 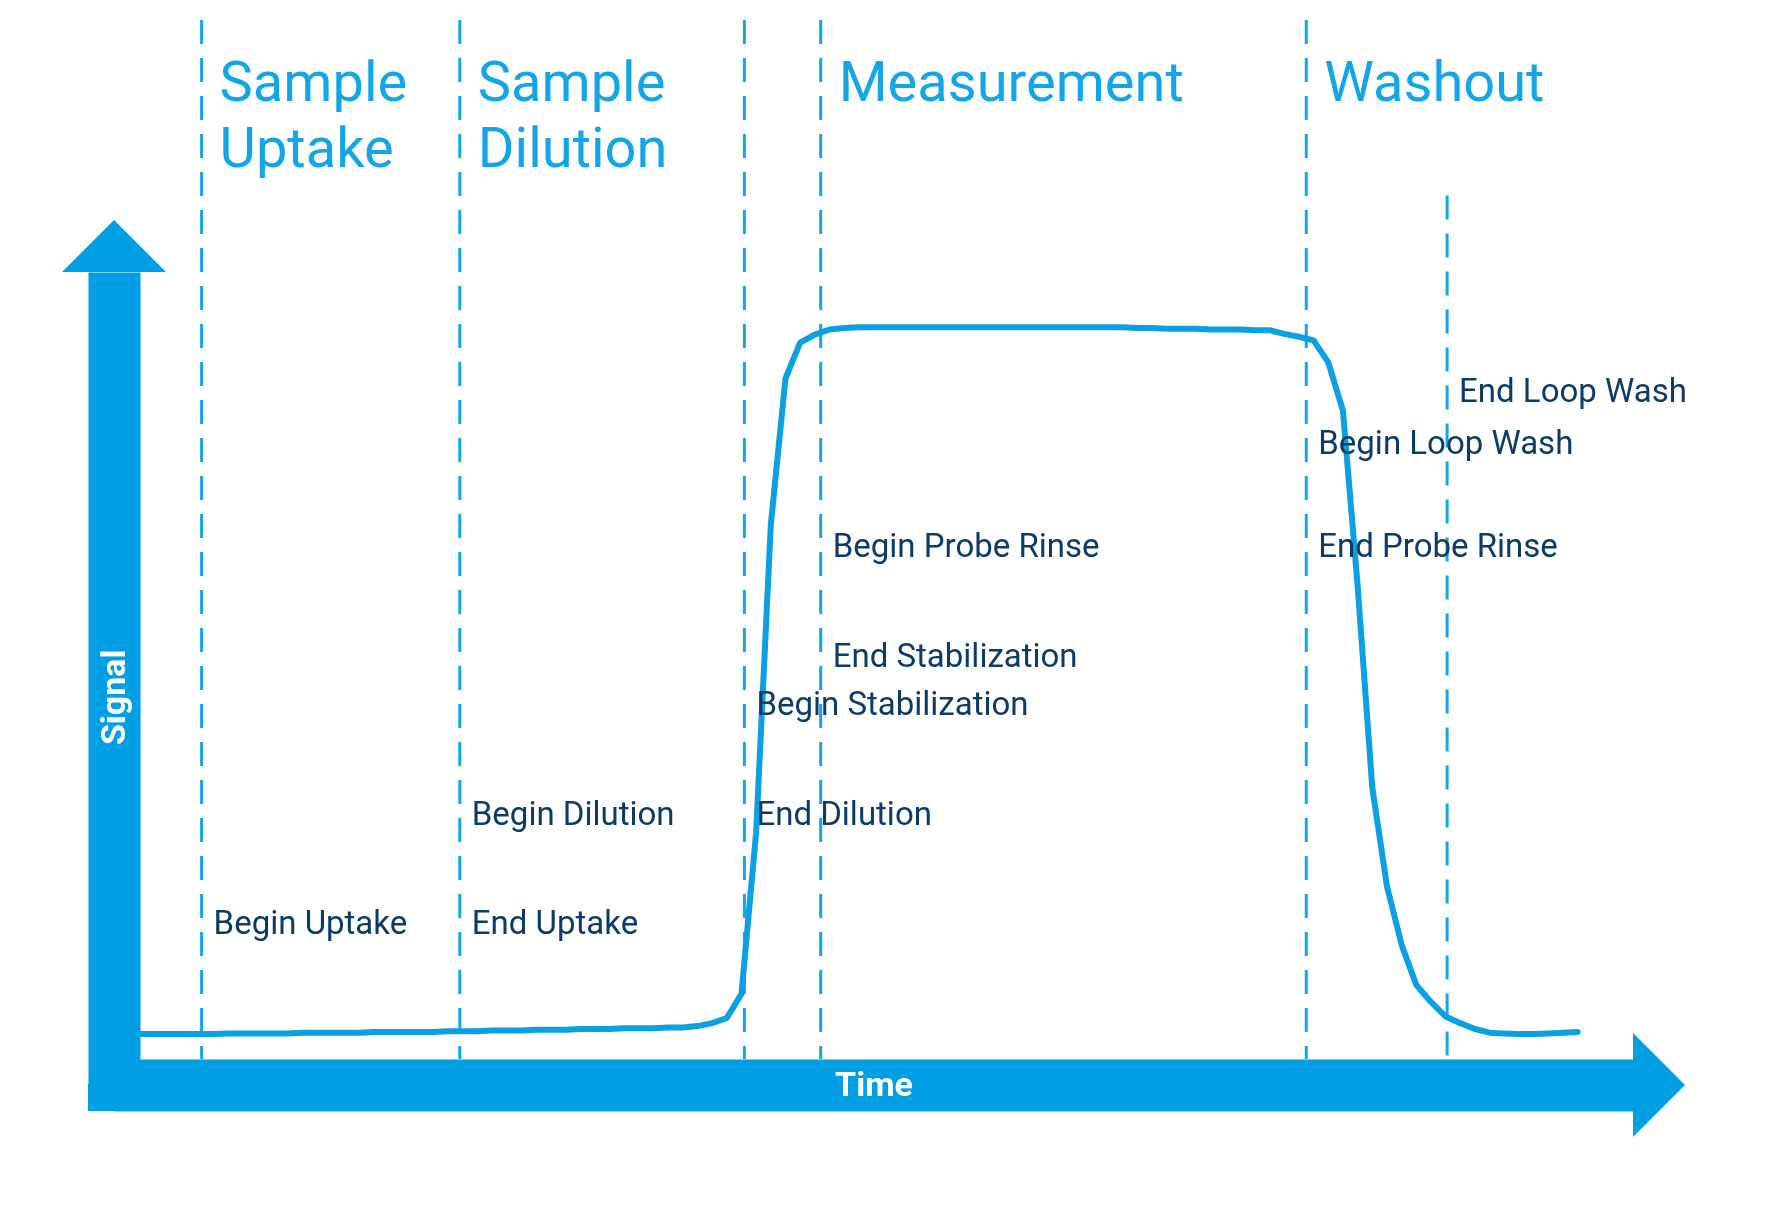 What do you see at coordinates (313, 114) in the screenshot?
I see `text: Sample Uptake` at bounding box center [313, 114].